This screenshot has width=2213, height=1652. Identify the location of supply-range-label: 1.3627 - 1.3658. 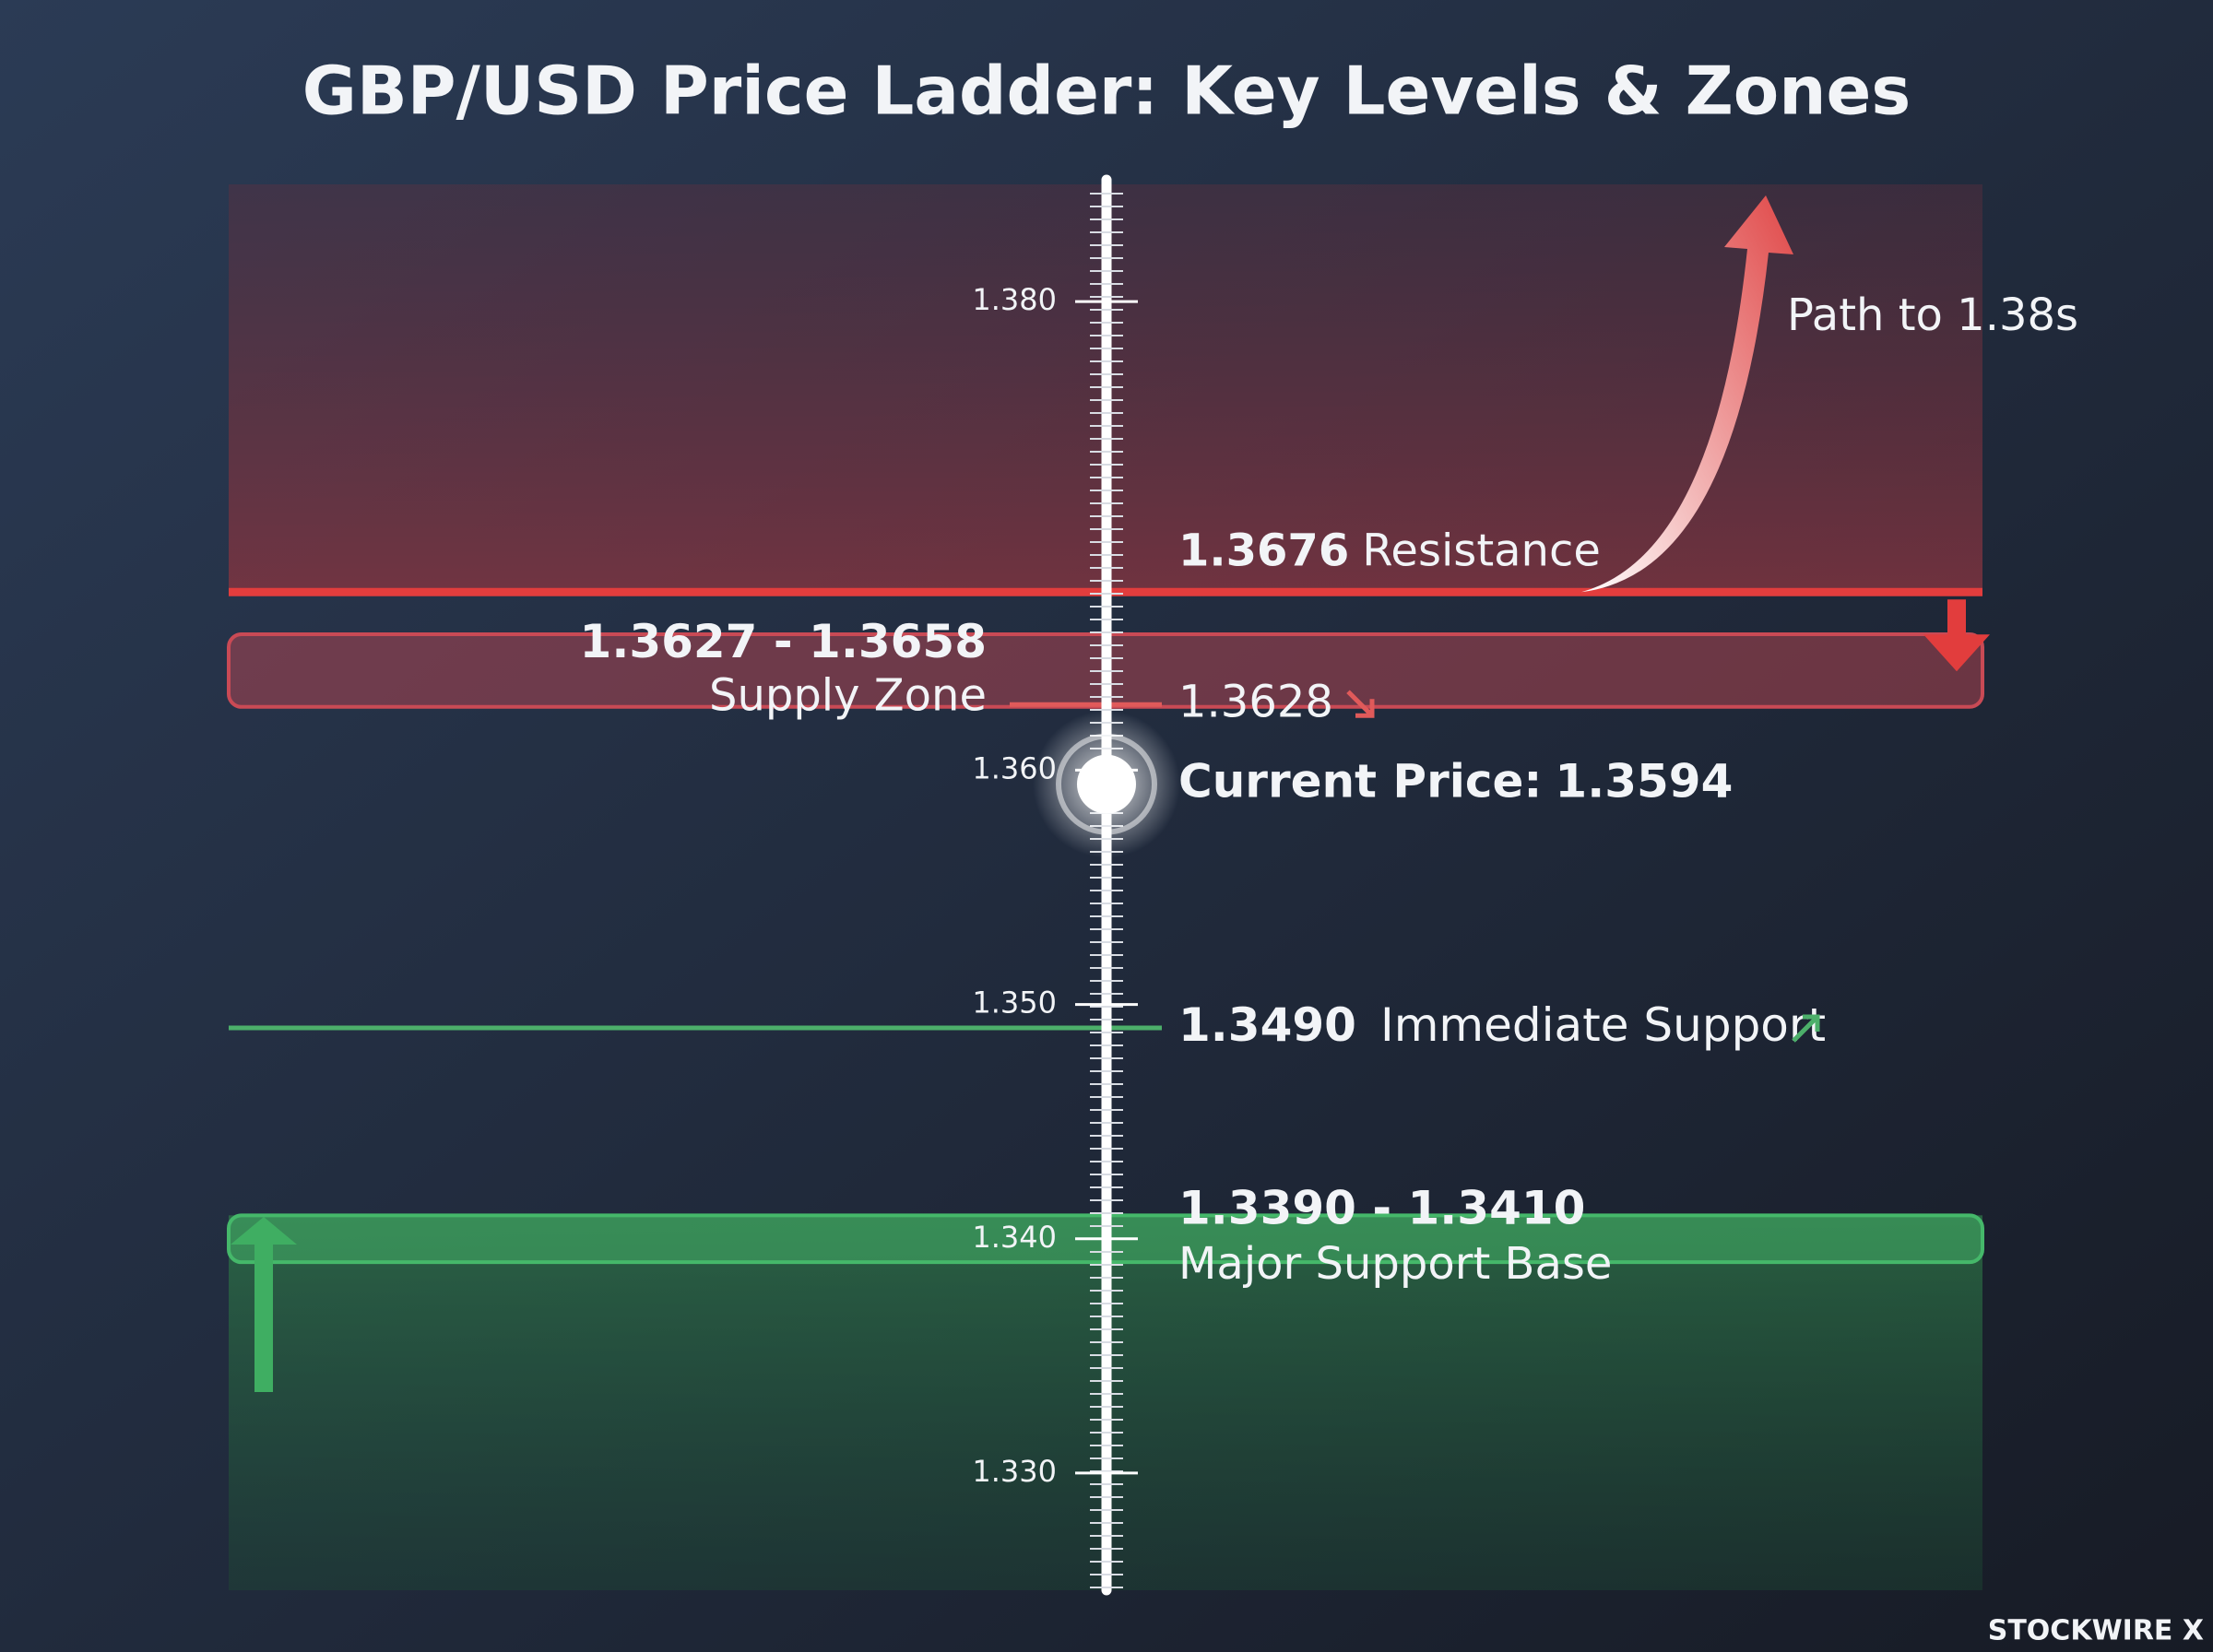
(783, 641).